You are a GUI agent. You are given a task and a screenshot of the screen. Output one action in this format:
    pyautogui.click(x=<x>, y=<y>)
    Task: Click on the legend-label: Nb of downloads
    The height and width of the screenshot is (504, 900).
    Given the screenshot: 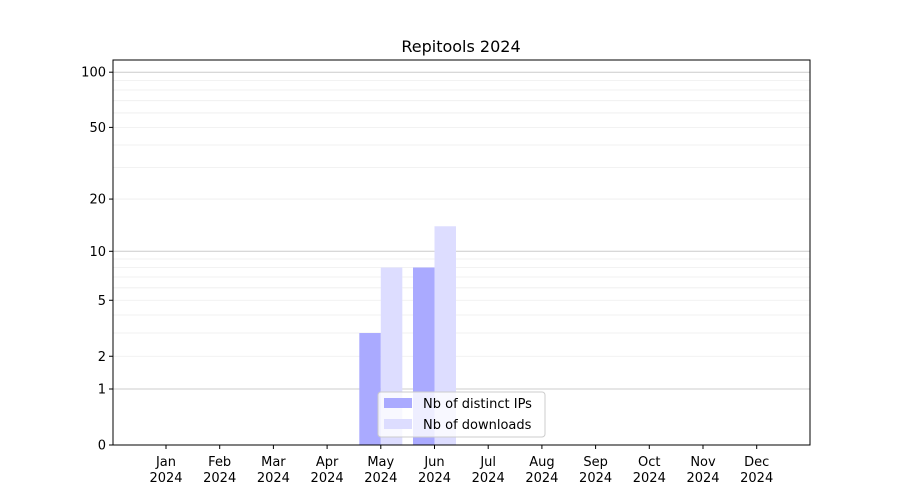 What is the action you would take?
    pyautogui.click(x=477, y=425)
    